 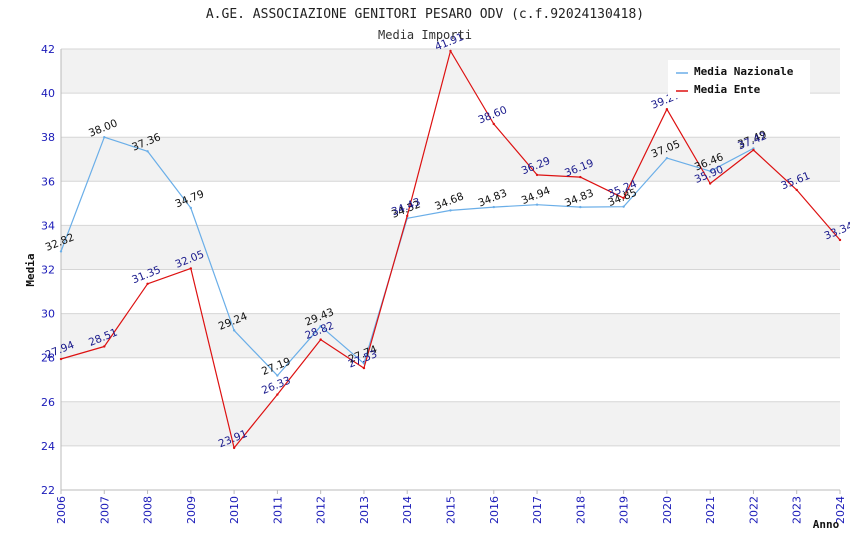 I want to click on y-tick-label: 26, so click(x=48, y=402).